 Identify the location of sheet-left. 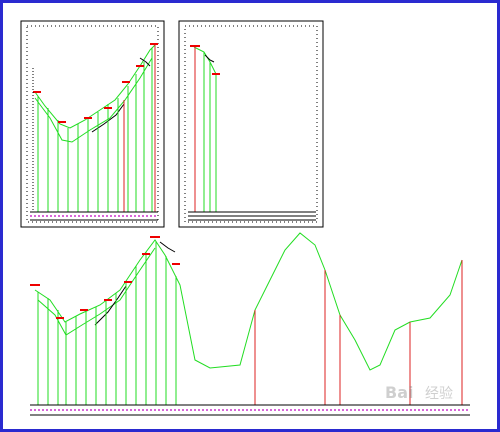
(92, 124).